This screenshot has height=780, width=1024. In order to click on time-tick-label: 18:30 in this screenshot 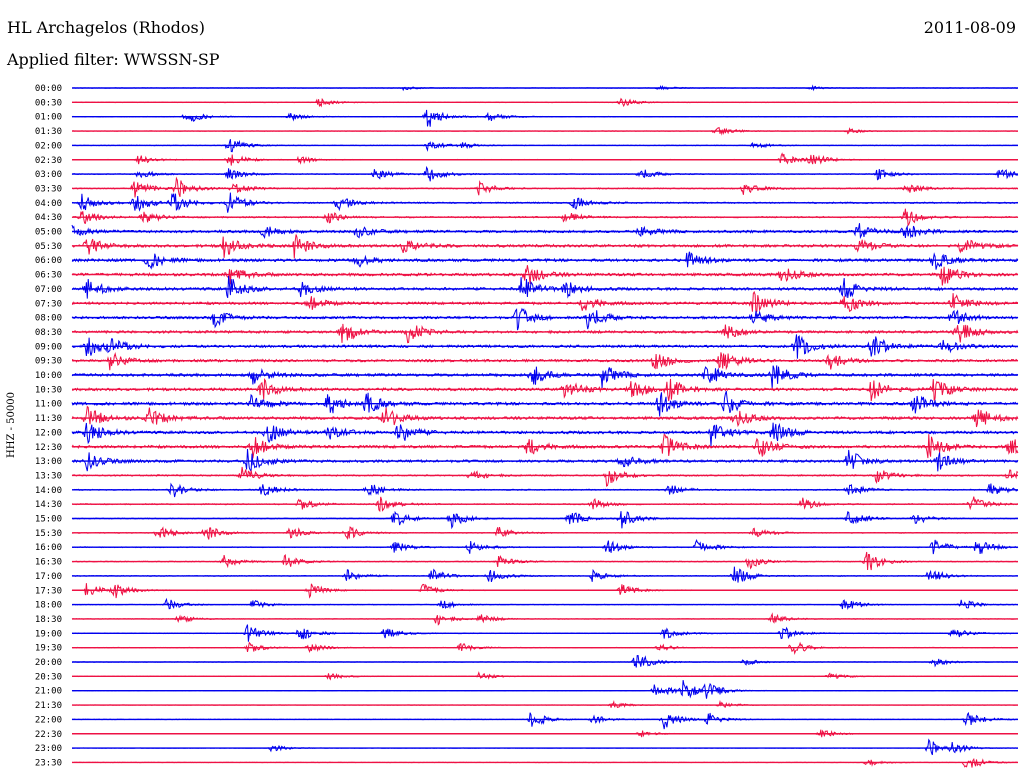, I will do `click(48, 620)`.